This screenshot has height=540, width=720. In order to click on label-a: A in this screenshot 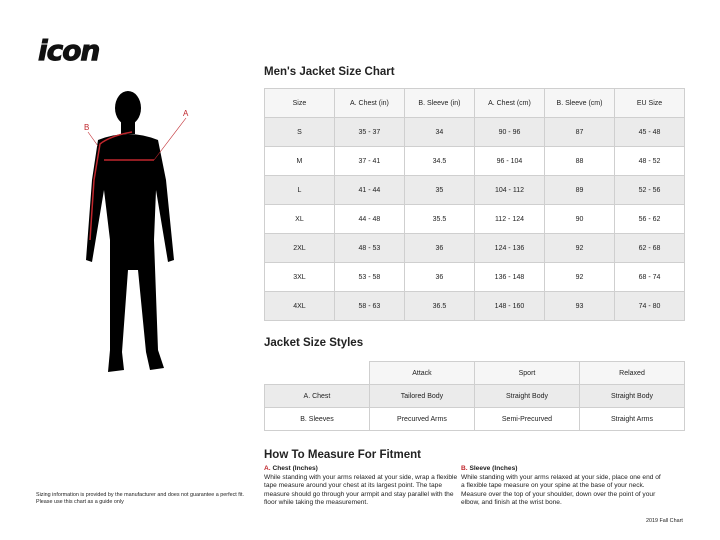, I will do `click(186, 113)`.